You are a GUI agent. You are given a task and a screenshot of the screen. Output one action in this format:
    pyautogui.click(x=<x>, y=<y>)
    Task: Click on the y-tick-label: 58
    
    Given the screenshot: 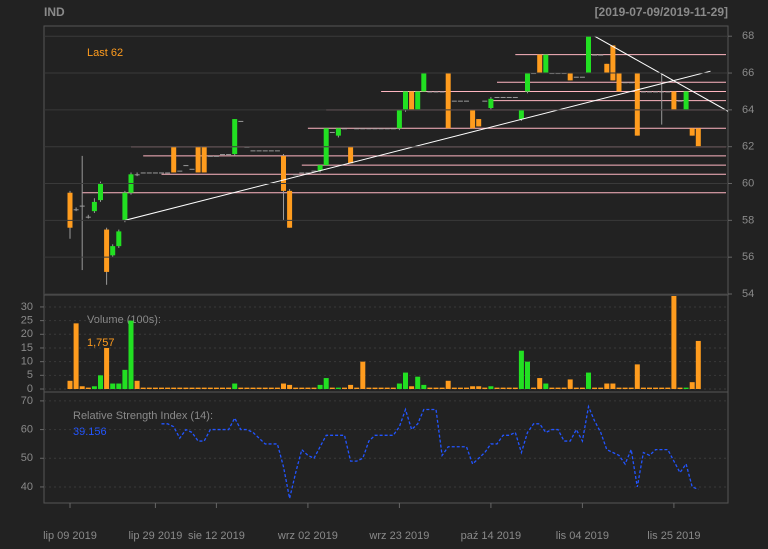 What is the action you would take?
    pyautogui.click(x=748, y=220)
    